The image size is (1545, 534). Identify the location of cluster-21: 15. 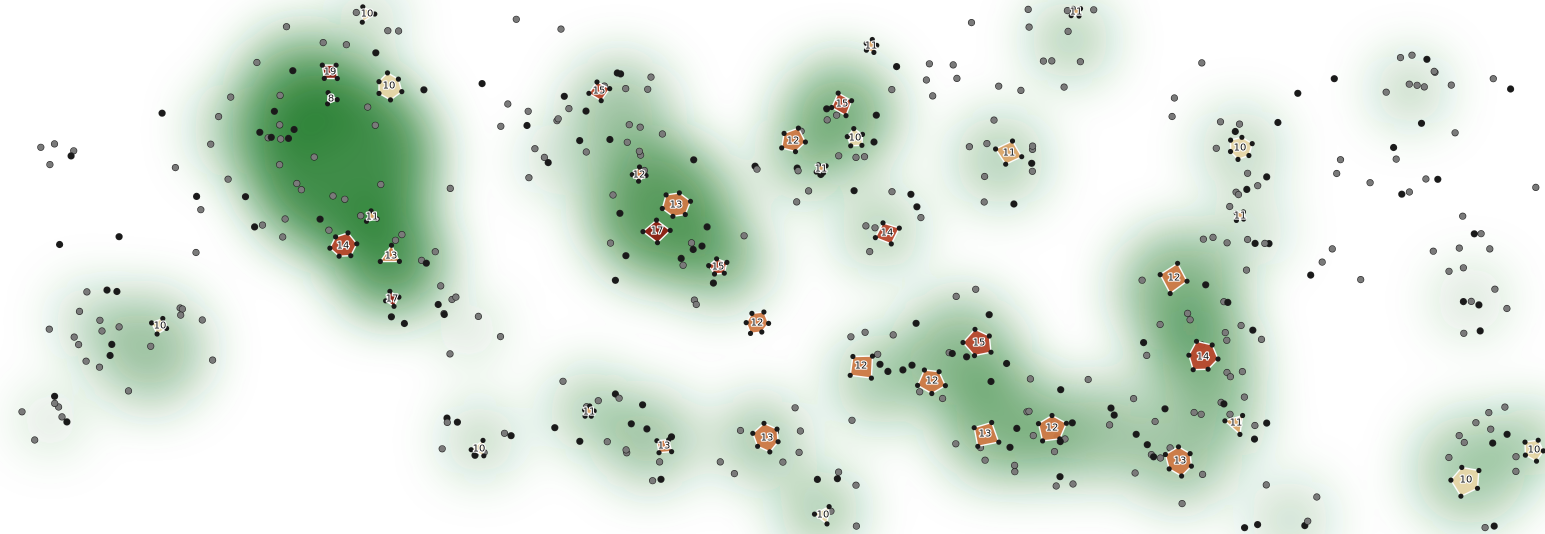
(718, 266).